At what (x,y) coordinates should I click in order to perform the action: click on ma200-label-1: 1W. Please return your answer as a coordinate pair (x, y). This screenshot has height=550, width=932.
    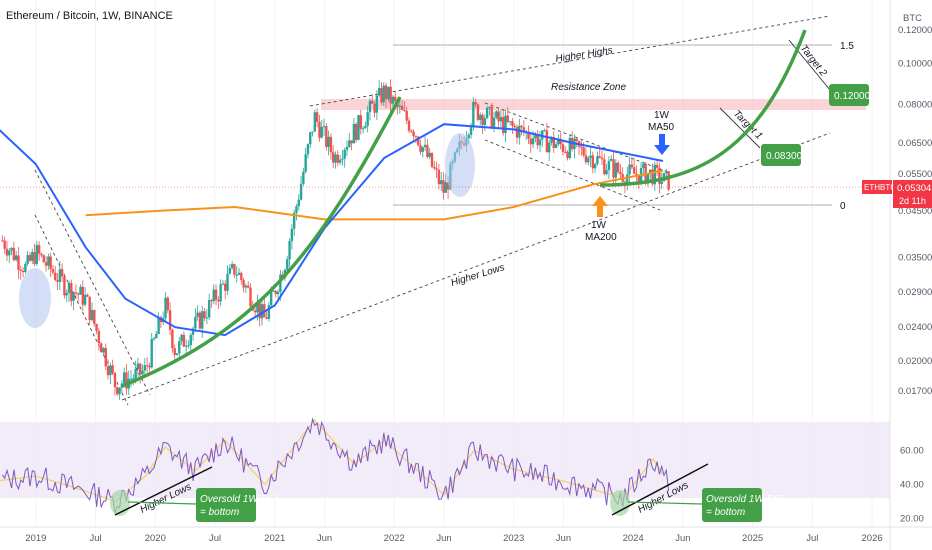
    Looking at the image, I should click on (599, 225).